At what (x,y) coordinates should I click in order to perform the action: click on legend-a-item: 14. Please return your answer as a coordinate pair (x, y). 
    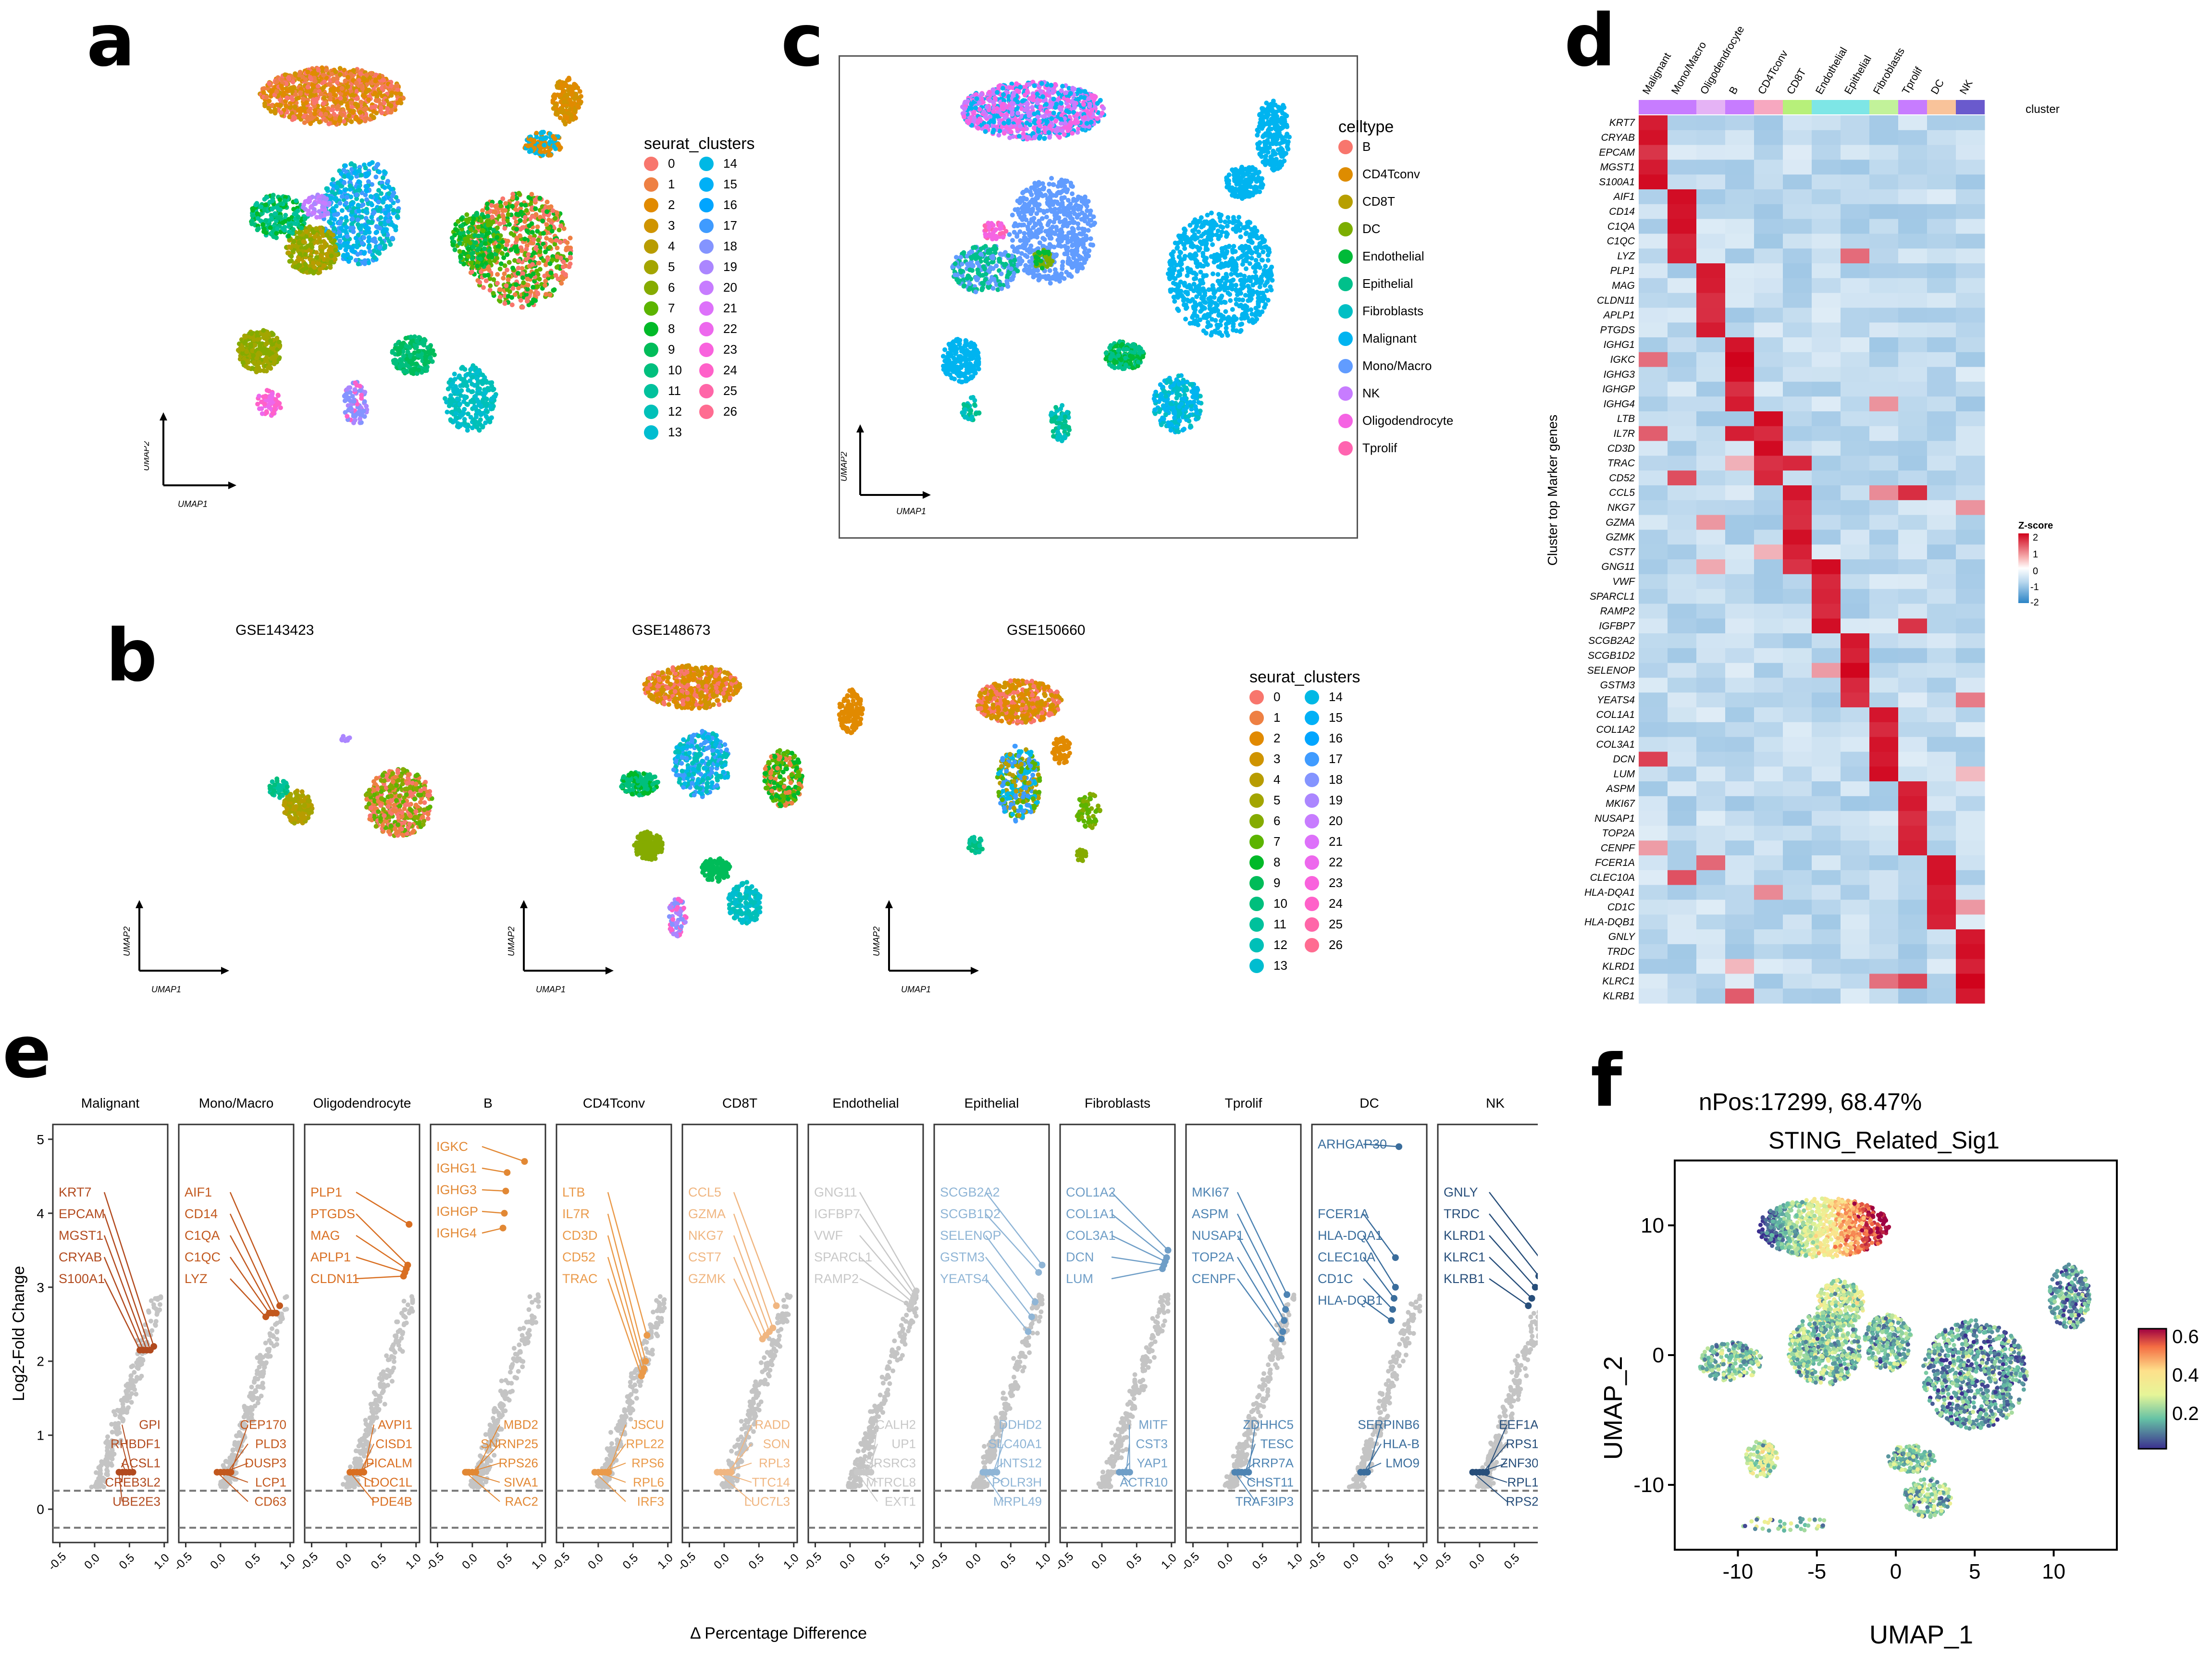
    Looking at the image, I should click on (718, 163).